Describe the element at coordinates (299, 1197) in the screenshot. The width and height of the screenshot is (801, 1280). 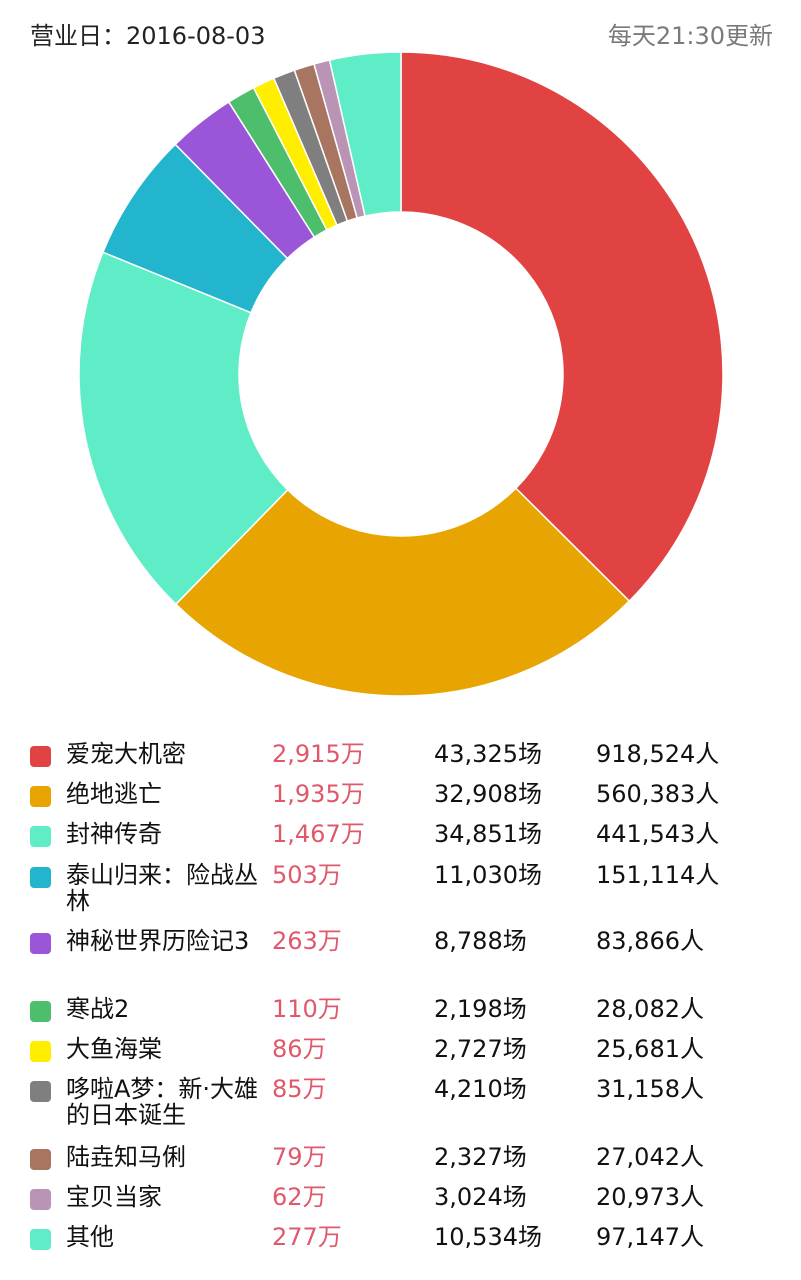
I see `legend-box-office: 62万` at that location.